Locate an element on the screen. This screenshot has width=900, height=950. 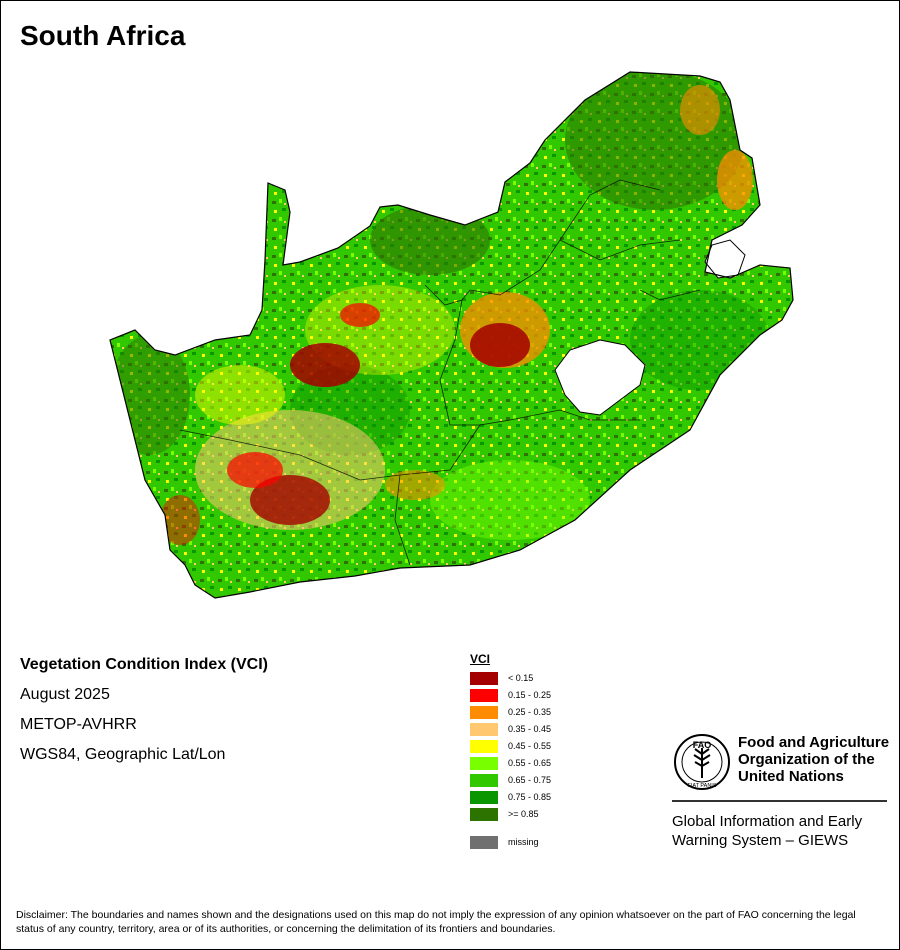
legend-item: < 0.15 is located at coordinates (501, 678).